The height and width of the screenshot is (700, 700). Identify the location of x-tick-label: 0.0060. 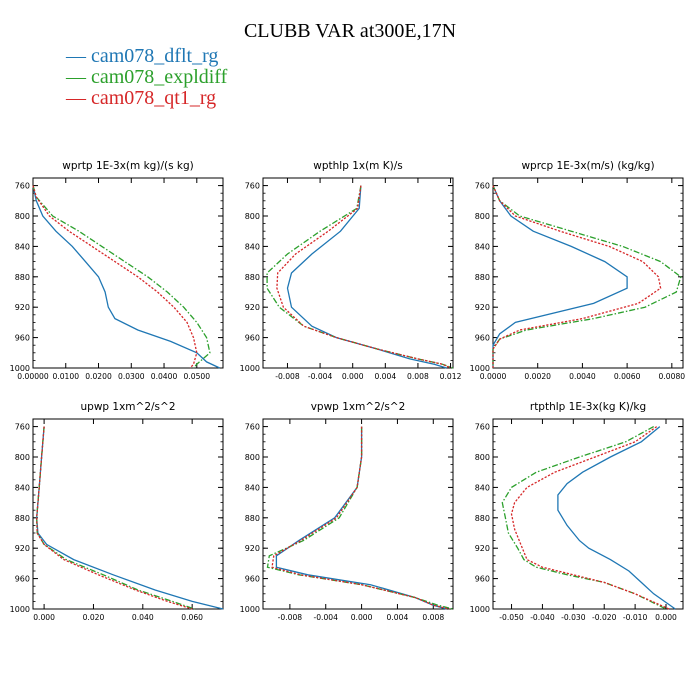
(627, 376).